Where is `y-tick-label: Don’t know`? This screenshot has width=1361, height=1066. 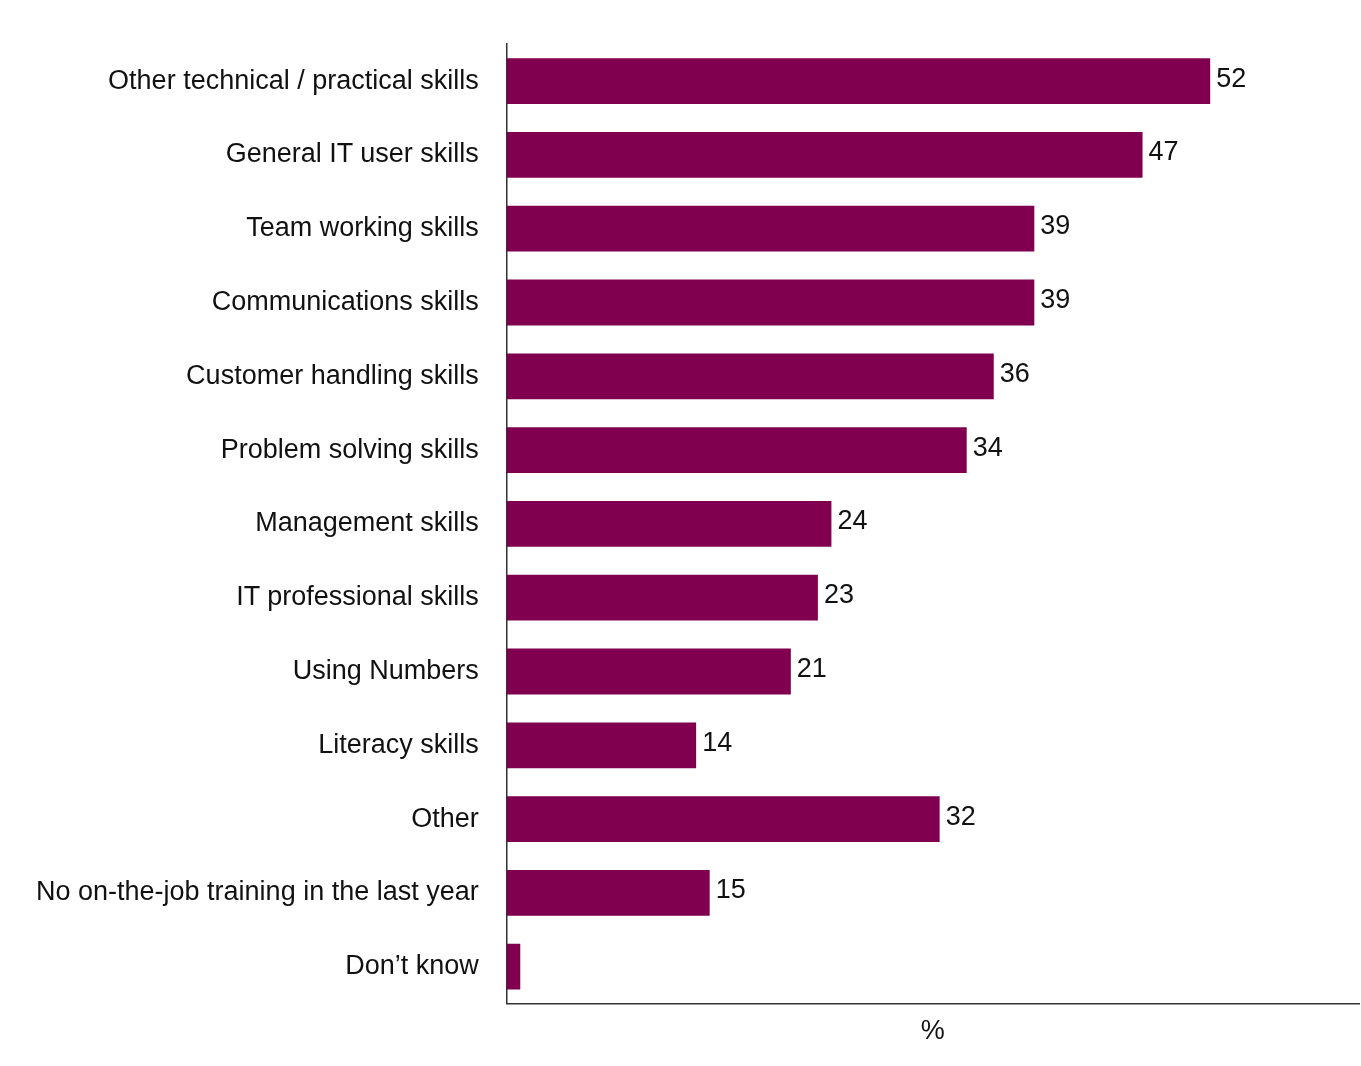 y-tick-label: Don’t know is located at coordinates (412, 965).